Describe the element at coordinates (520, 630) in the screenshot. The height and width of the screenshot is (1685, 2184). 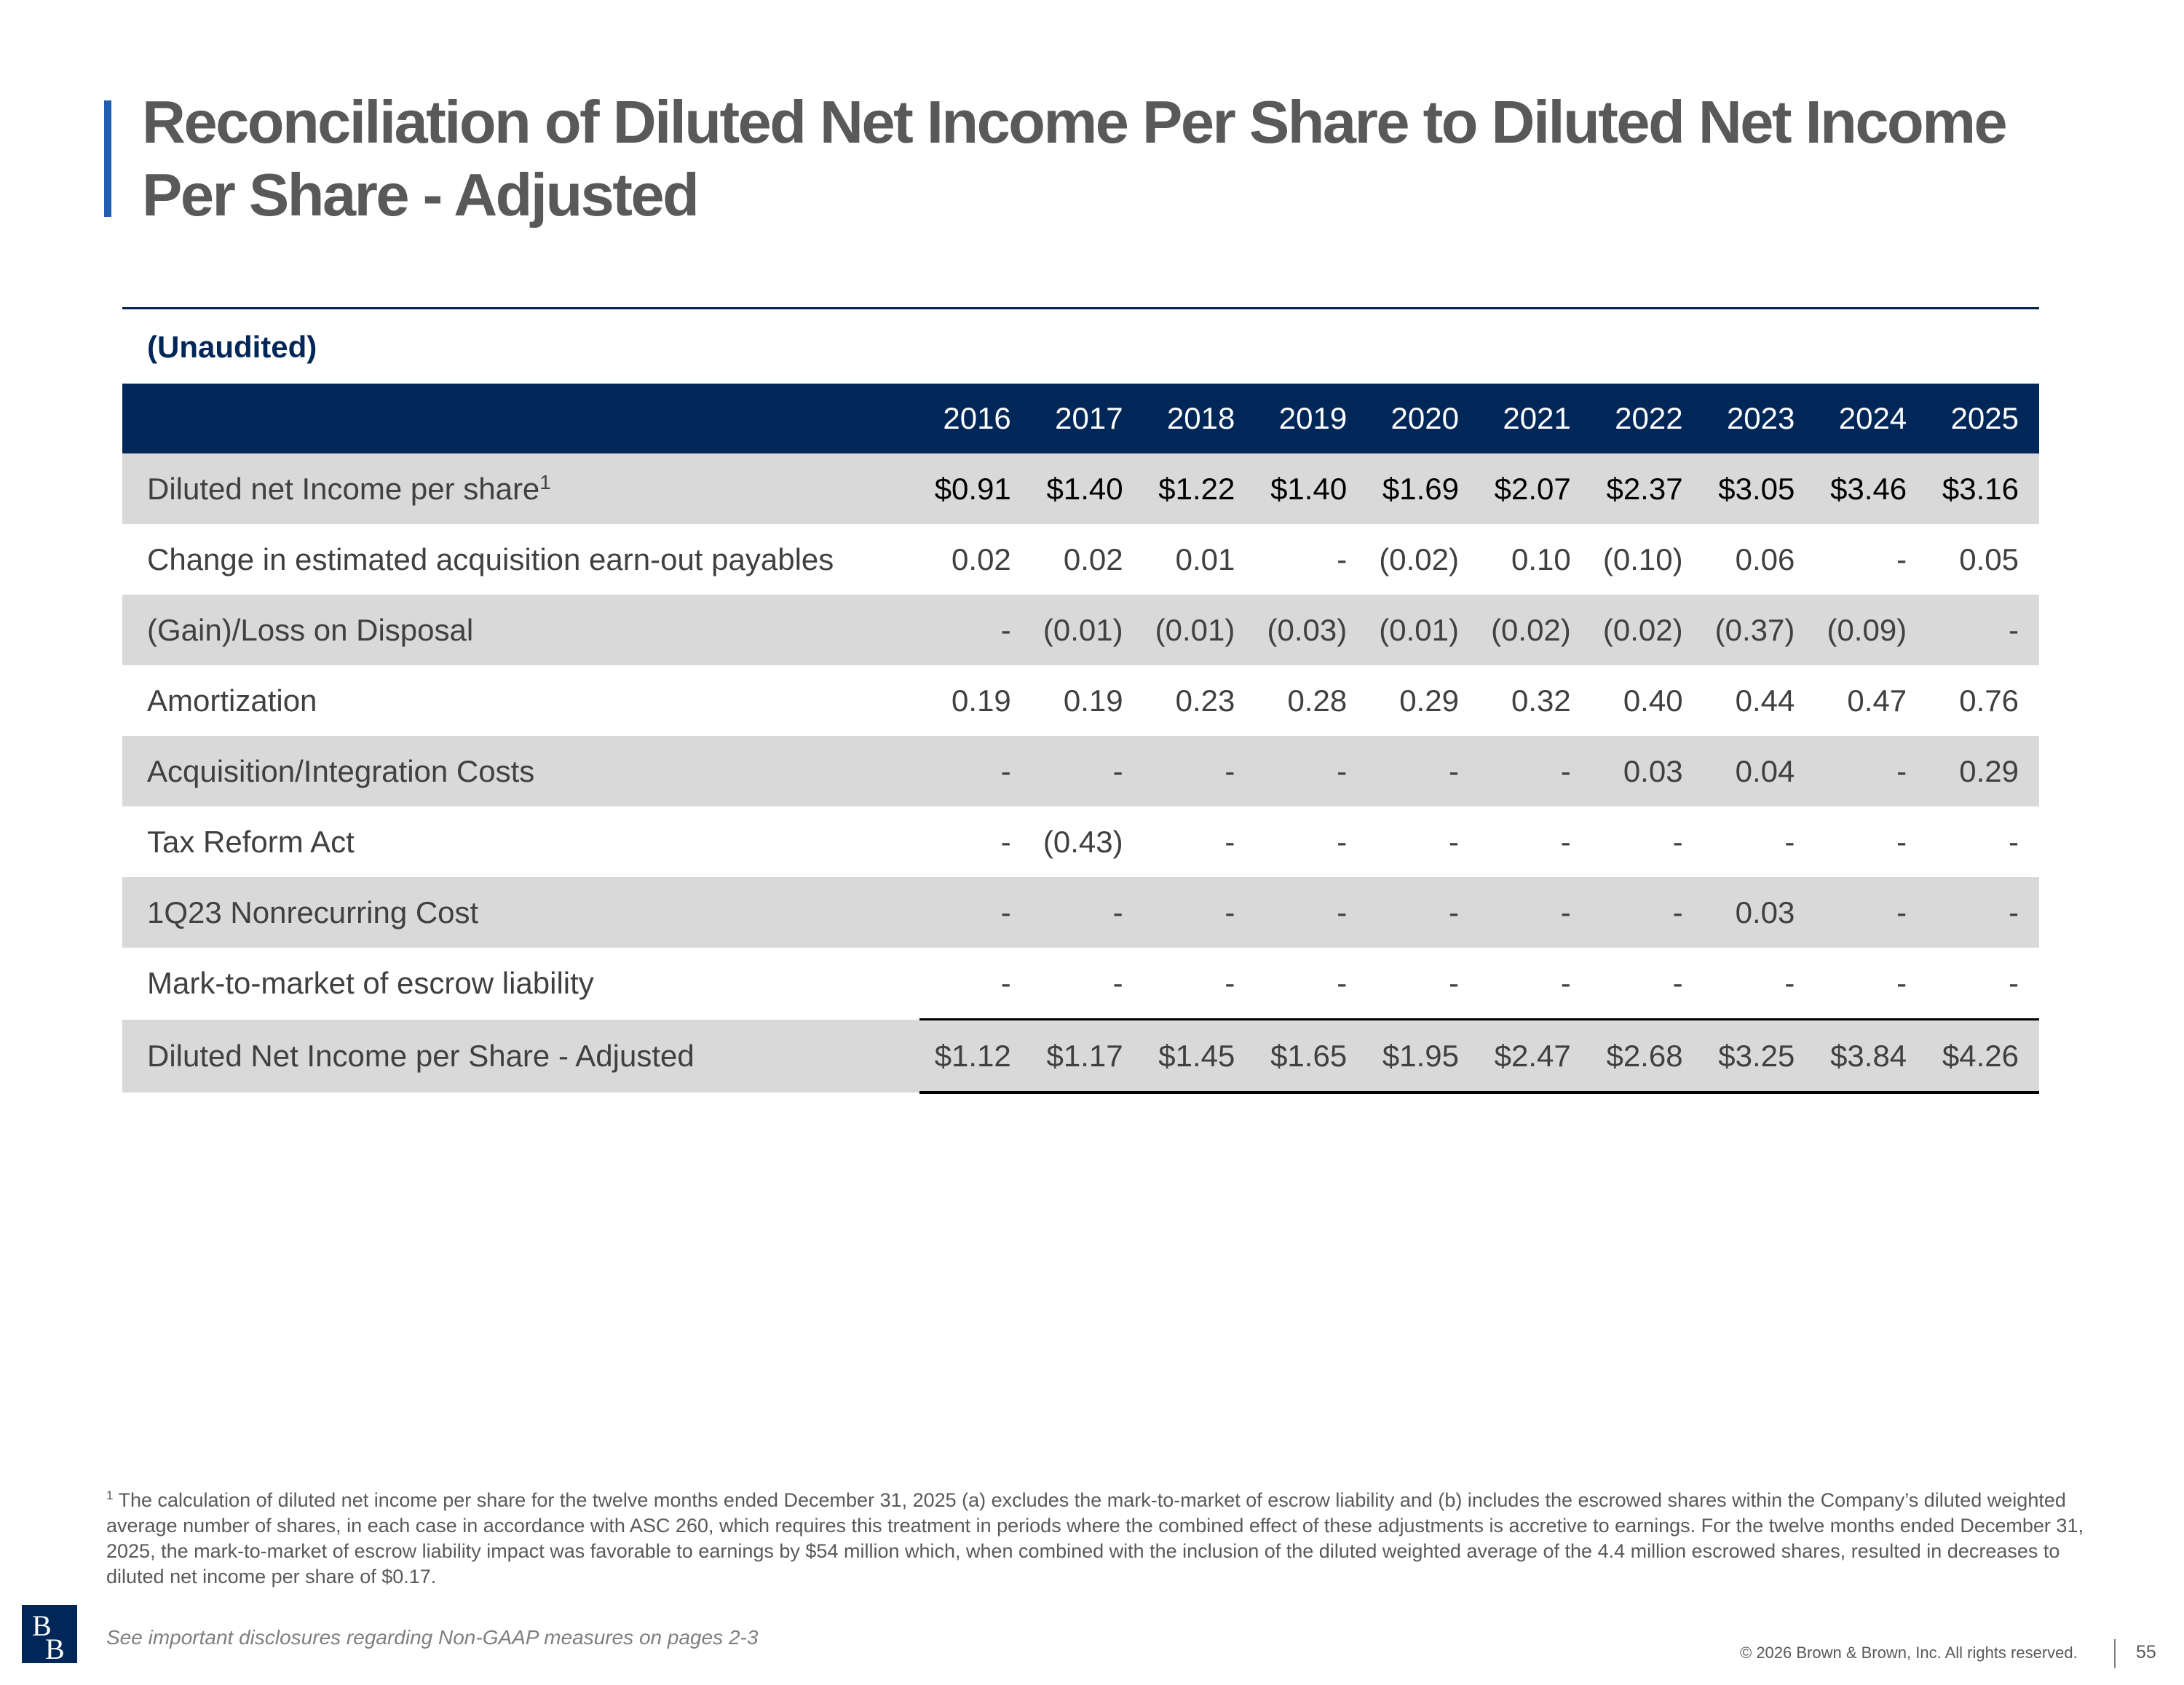
I see `row-label: (Gain)/Loss on Disposal` at that location.